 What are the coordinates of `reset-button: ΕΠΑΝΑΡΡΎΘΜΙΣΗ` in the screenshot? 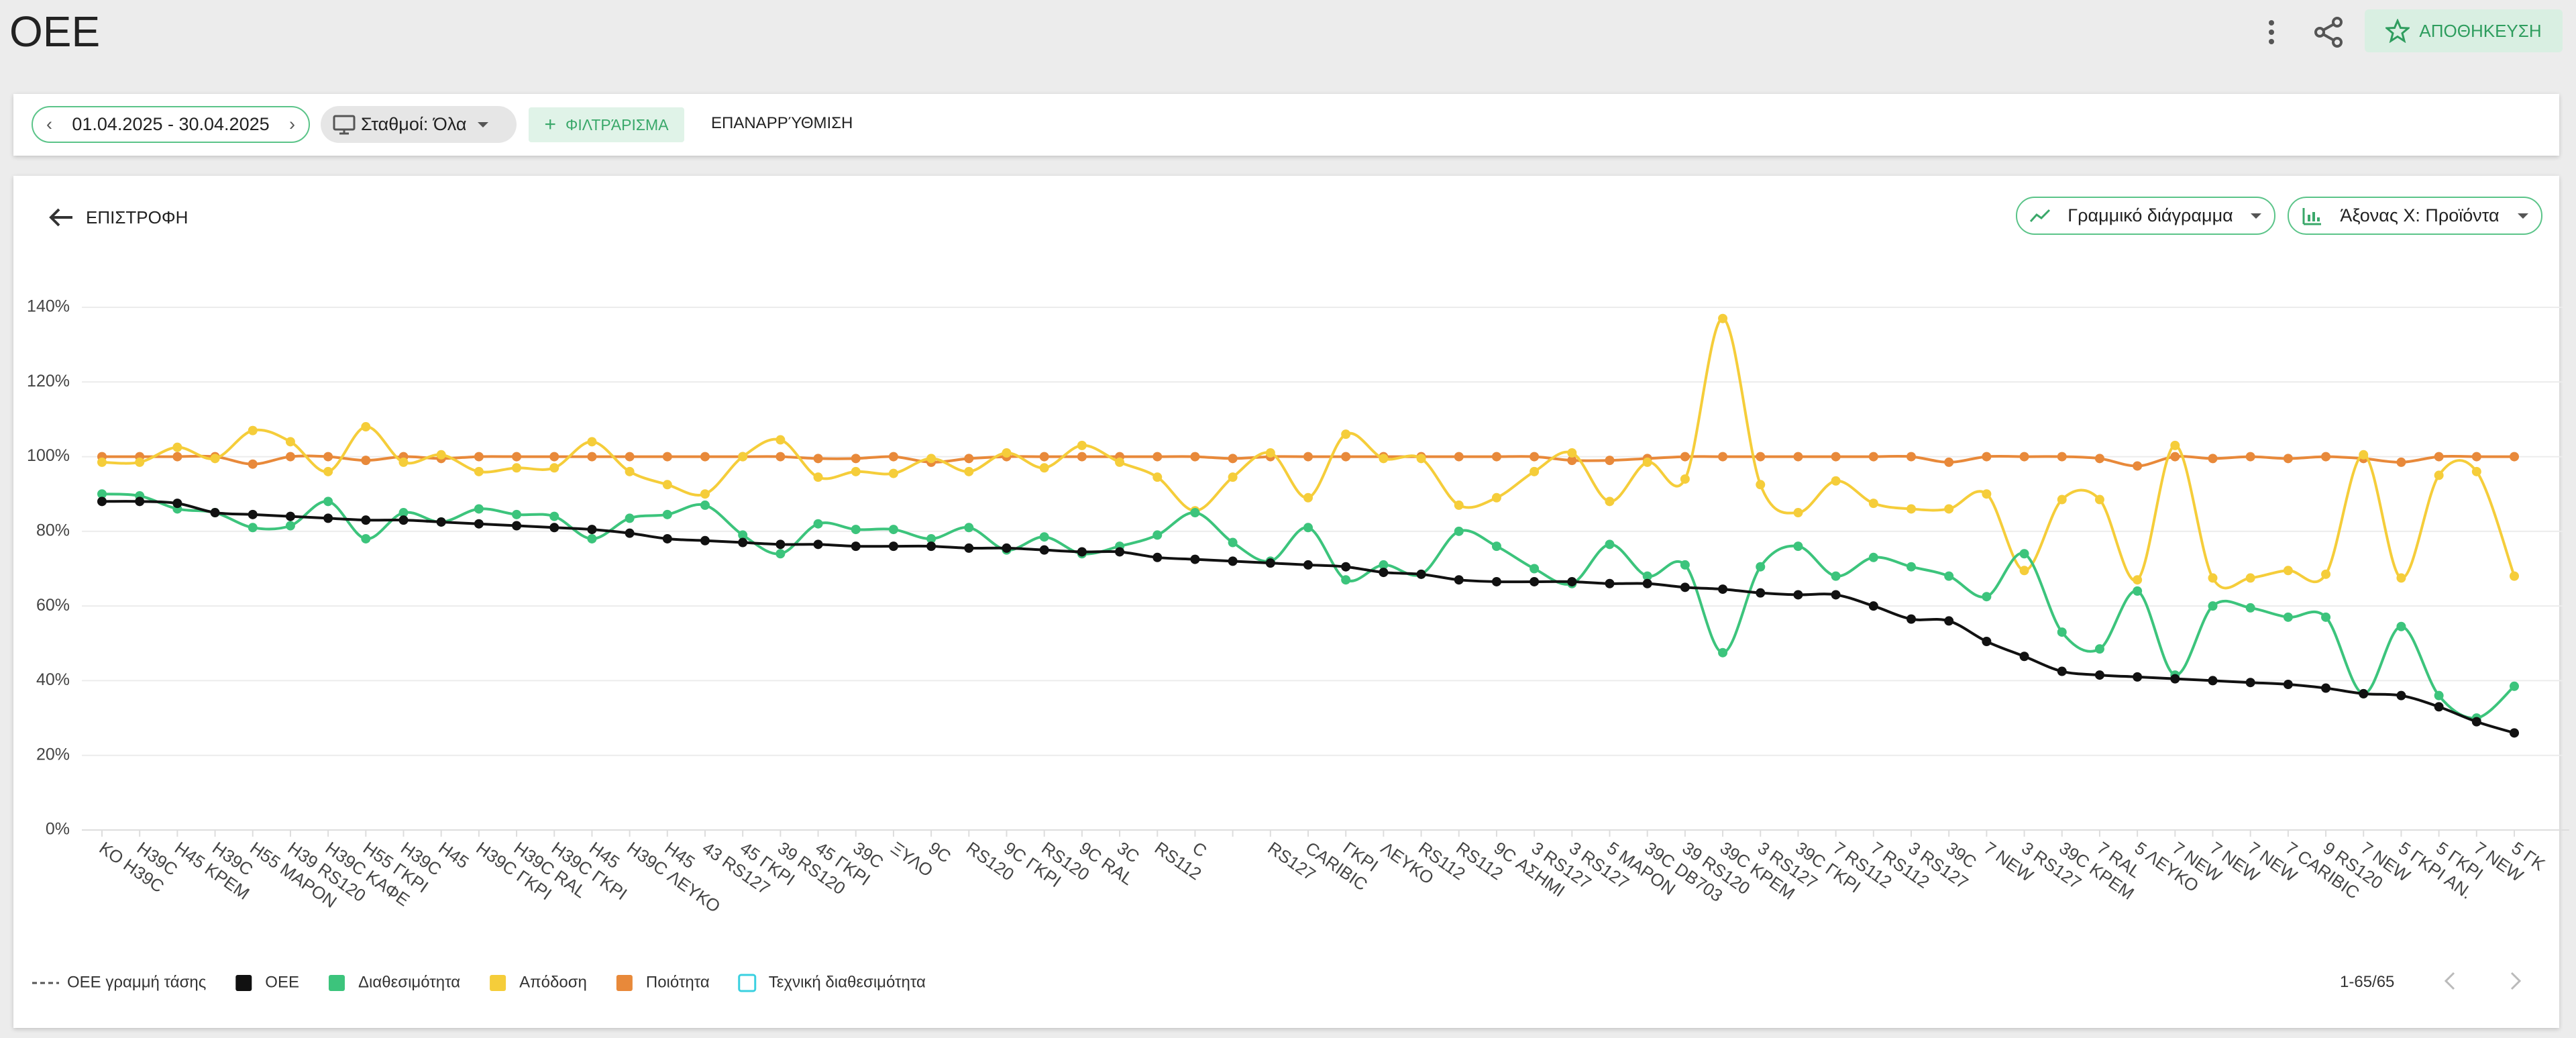 It's located at (782, 123).